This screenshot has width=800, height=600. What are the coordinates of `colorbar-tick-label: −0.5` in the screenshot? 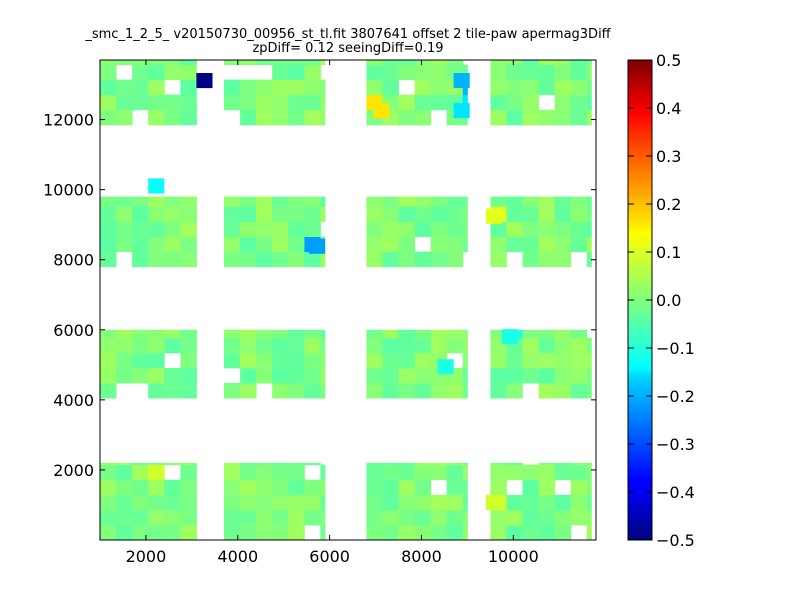 It's located at (675, 540).